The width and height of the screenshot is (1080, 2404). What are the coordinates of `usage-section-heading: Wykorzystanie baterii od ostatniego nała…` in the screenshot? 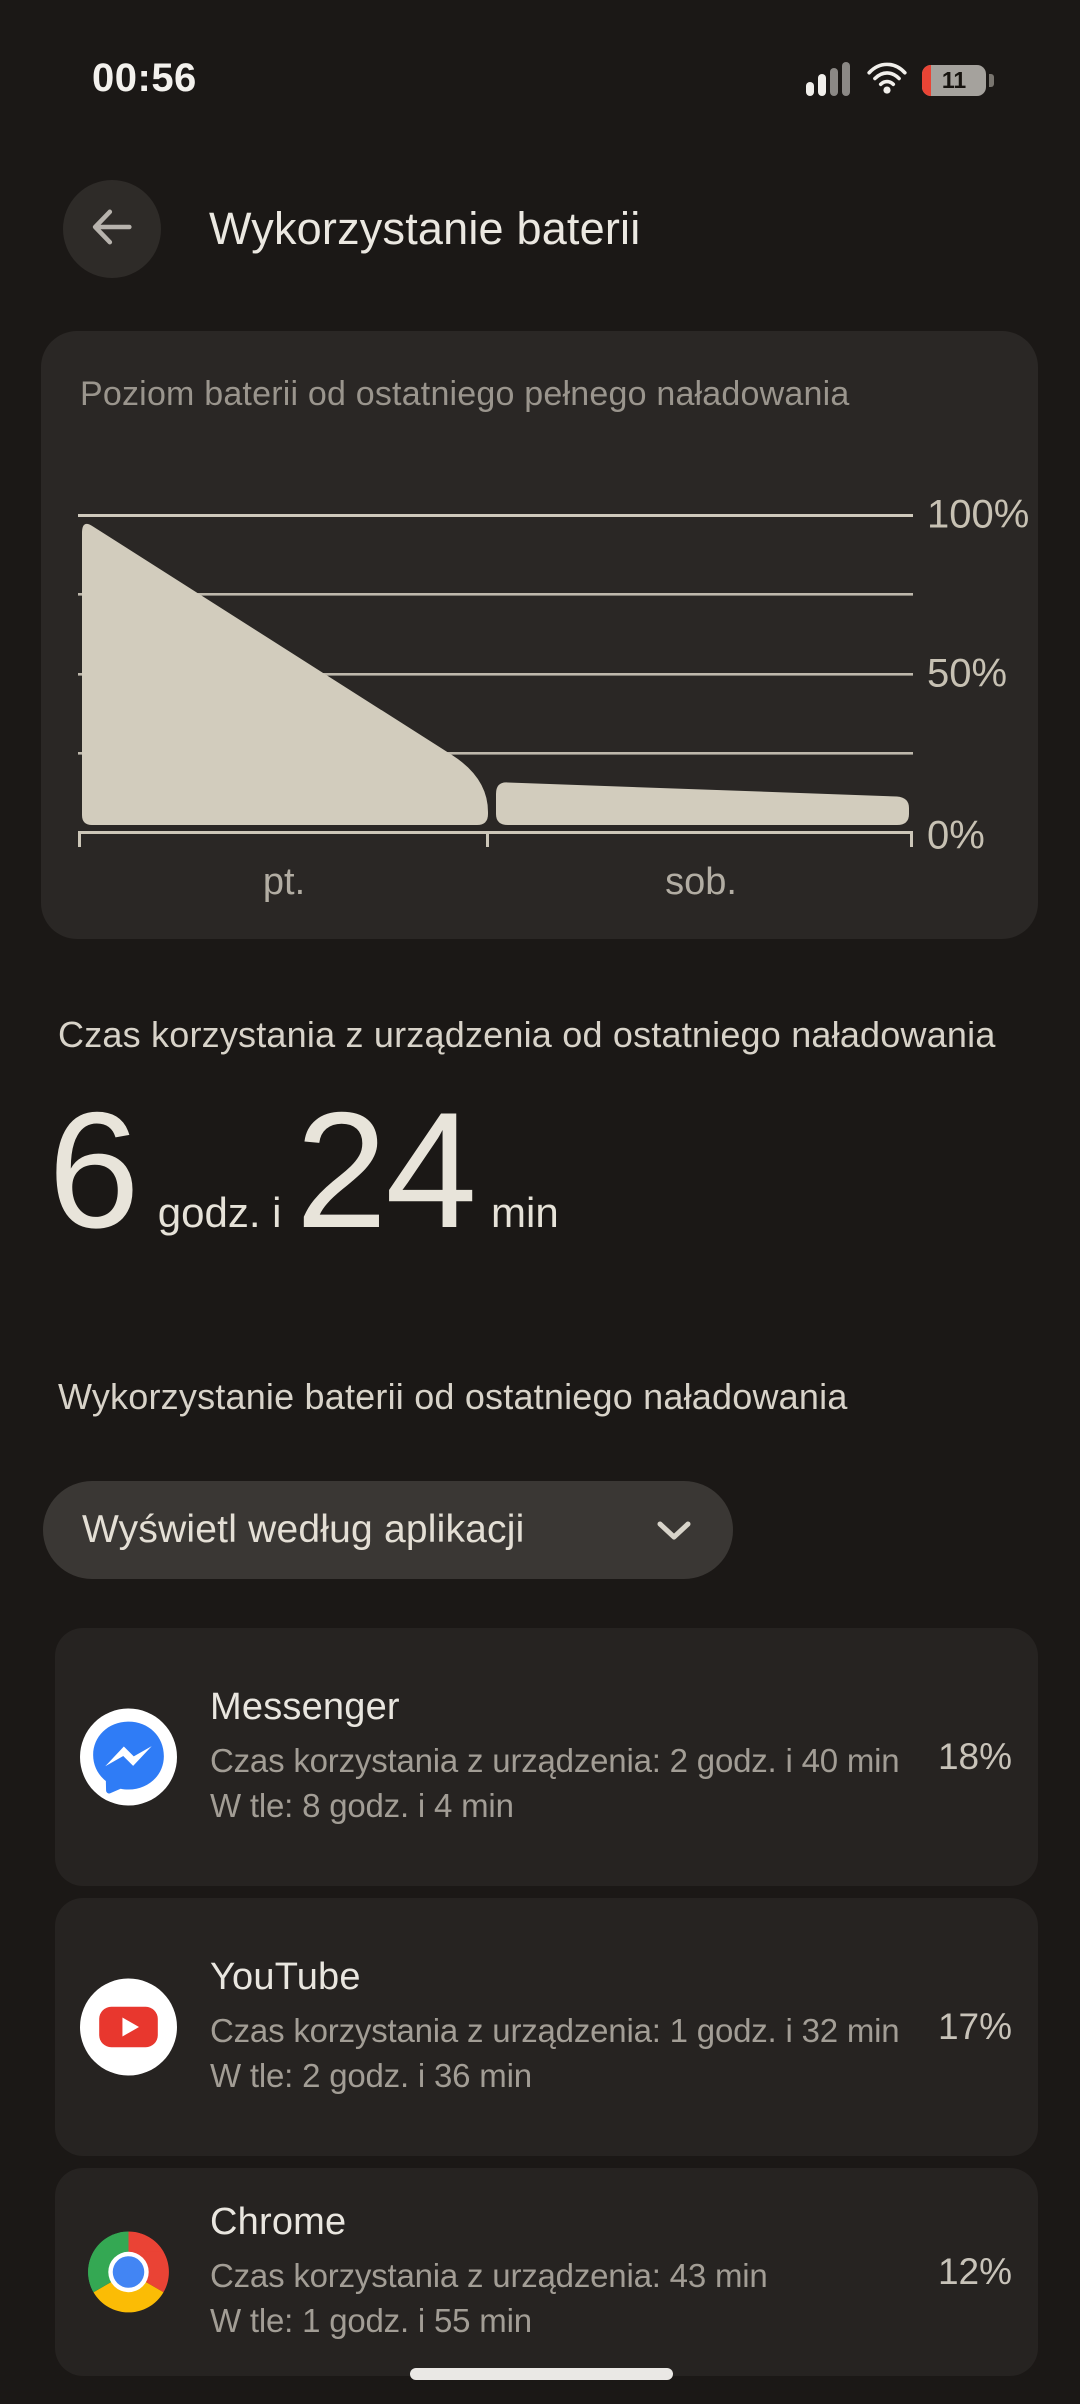 It's located at (453, 1396).